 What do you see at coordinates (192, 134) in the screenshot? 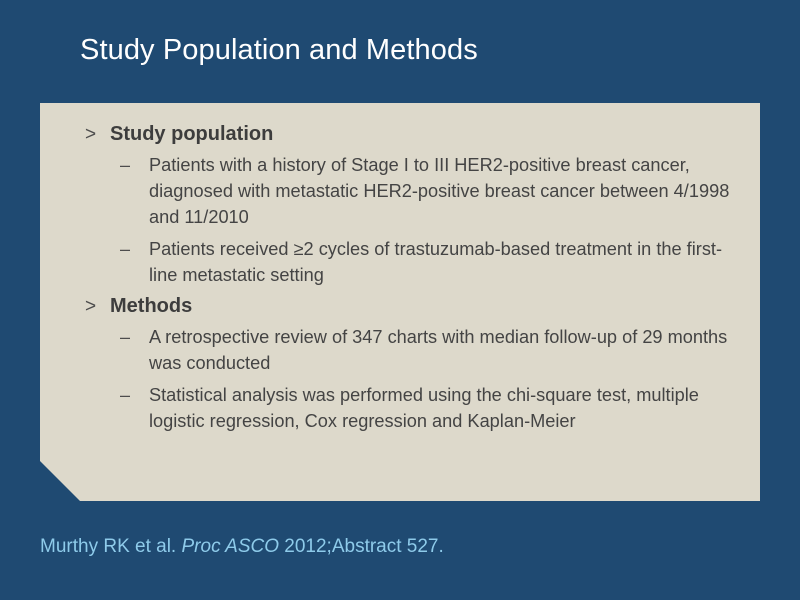
I see `section-heading: Study population` at bounding box center [192, 134].